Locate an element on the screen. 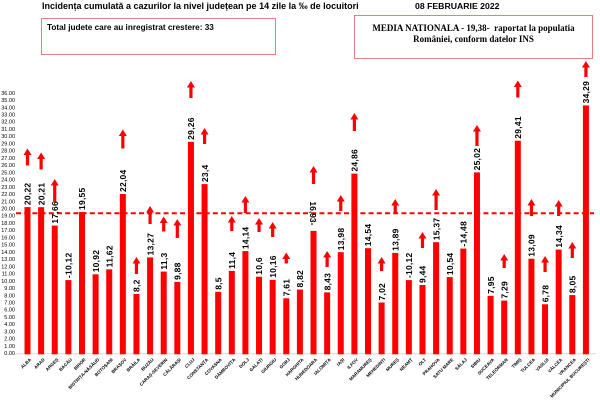  svg-text: SĂLAJ is located at coordinates (460, 363).